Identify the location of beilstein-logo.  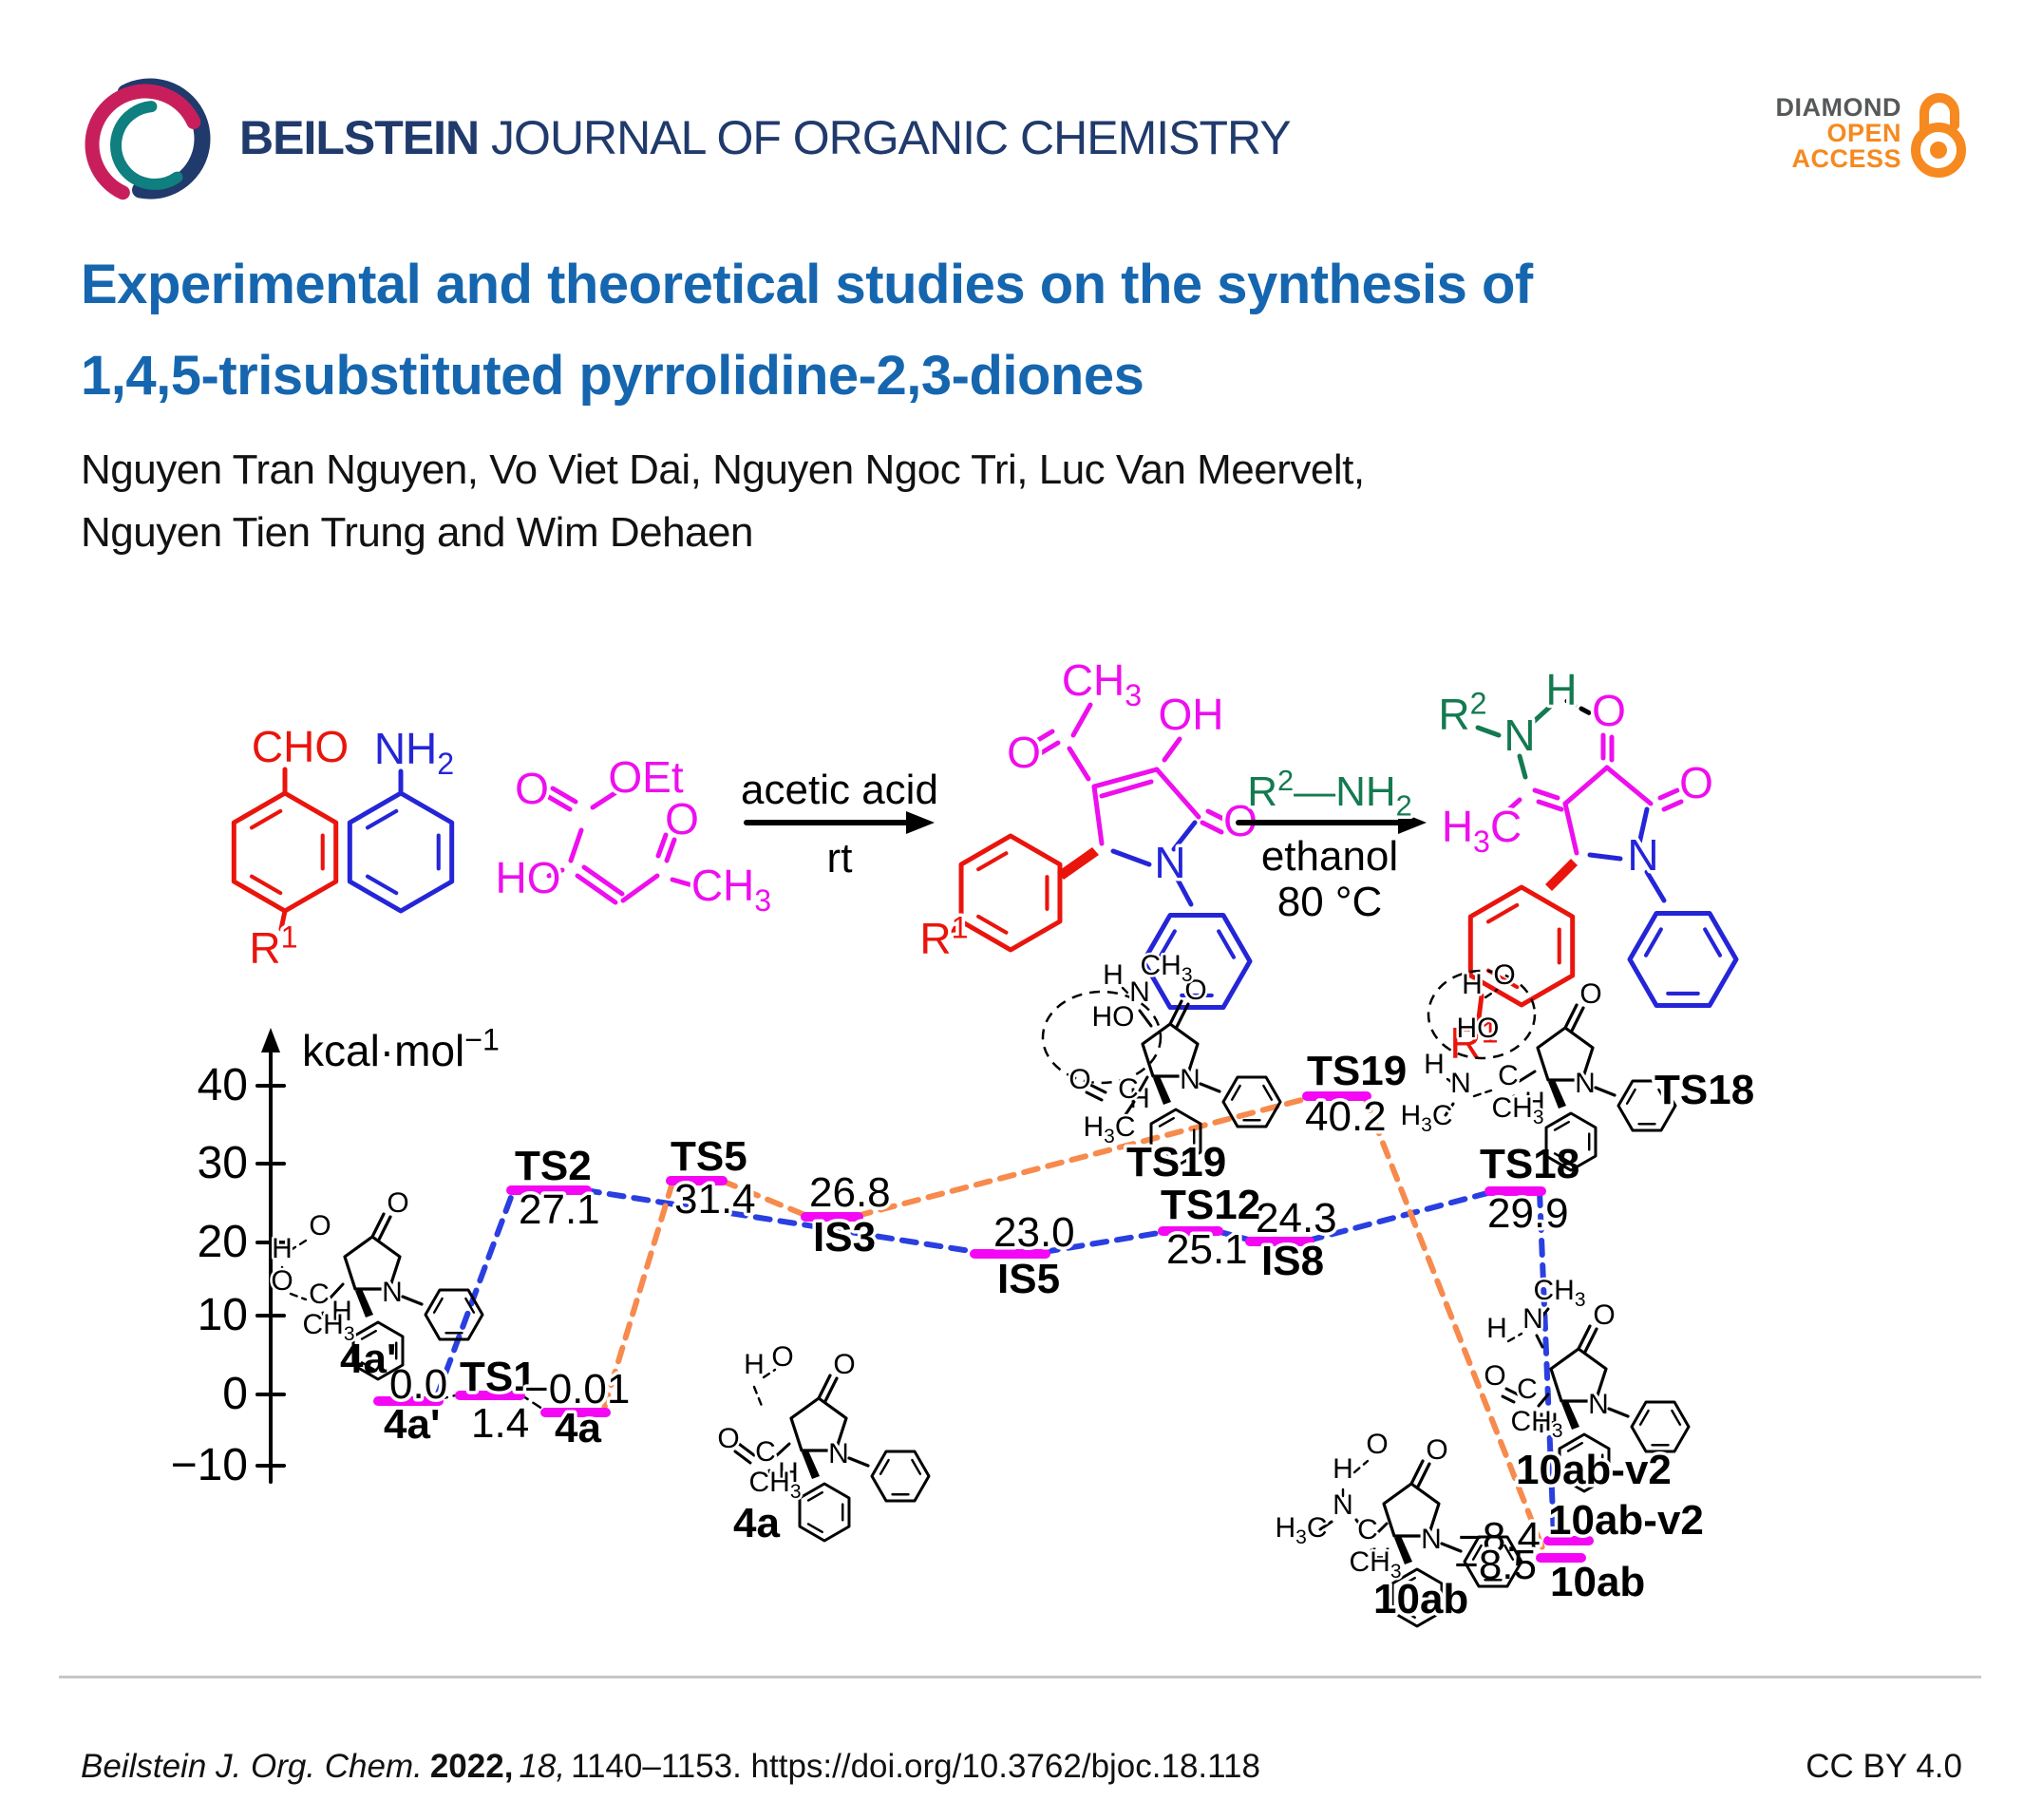
(148, 141).